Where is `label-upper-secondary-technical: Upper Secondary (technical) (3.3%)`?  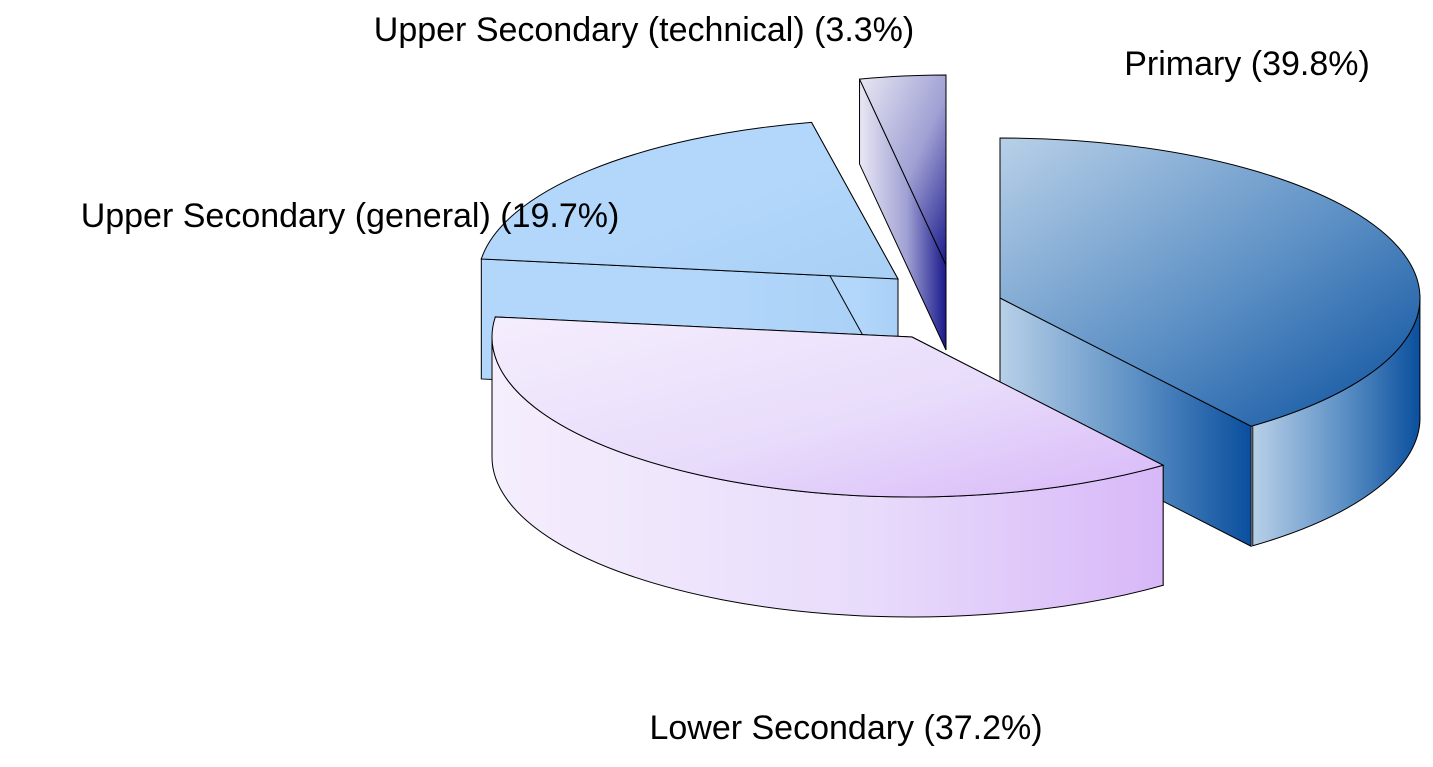 label-upper-secondary-technical: Upper Secondary (technical) (3.3%) is located at coordinates (644, 30).